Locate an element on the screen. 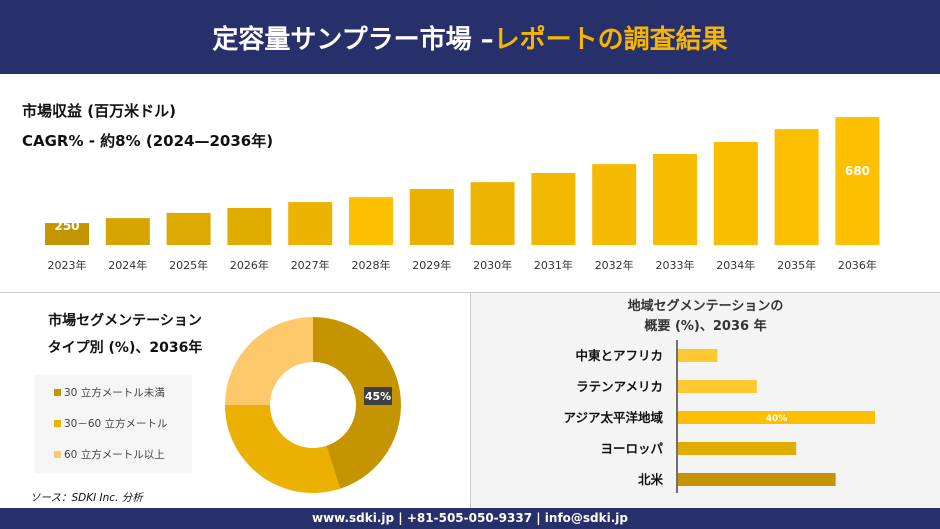 The height and width of the screenshot is (529, 940). region-label: ラテンアメリカ is located at coordinates (619, 386).